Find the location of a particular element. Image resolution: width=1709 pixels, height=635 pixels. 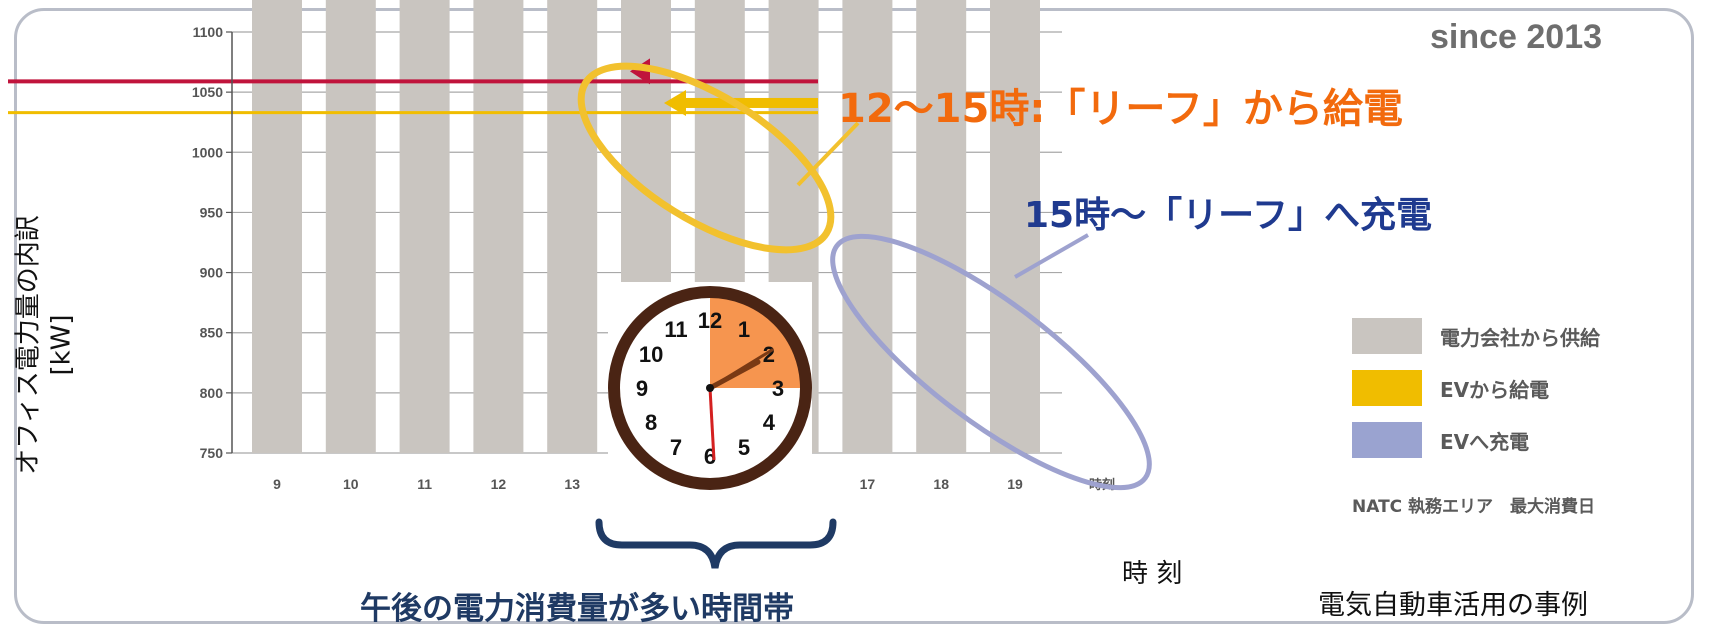

legend-label-grid-supply: 電力会社から供給 is located at coordinates (1520, 338).